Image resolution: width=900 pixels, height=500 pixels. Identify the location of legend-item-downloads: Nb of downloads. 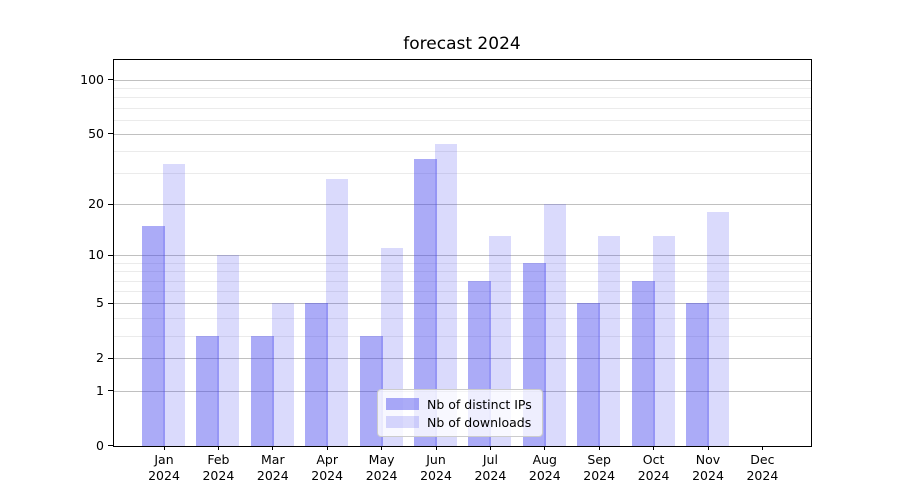
(460, 422).